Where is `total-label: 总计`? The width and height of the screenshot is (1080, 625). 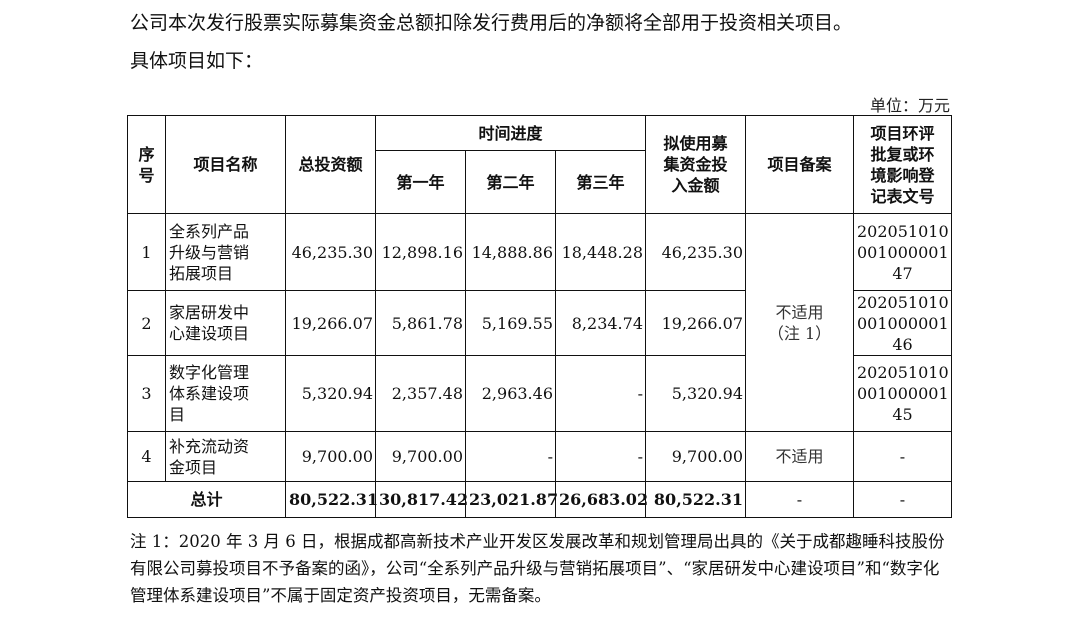
total-label: 总计 is located at coordinates (206, 499).